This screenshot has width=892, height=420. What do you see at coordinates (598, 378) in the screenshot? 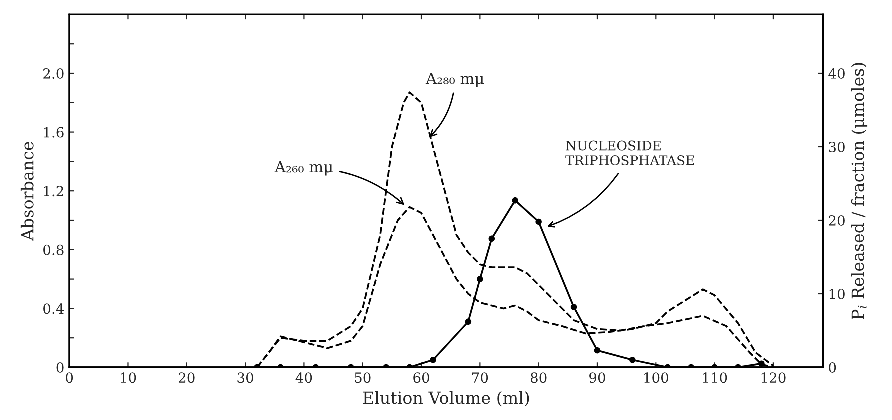
I see `x-tick-label: 90` at bounding box center [598, 378].